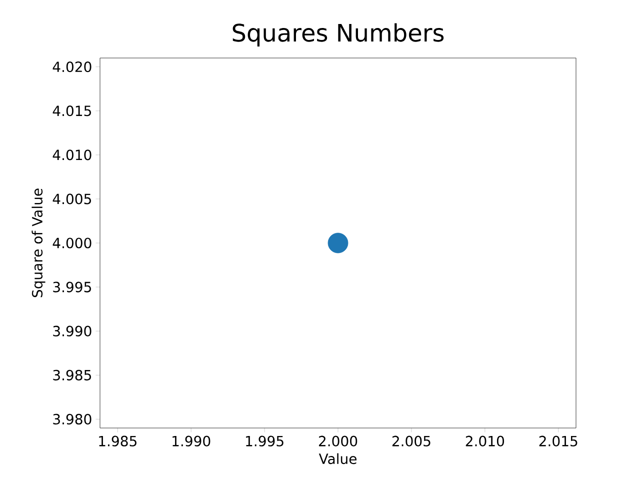  I want to click on x-tick-label: 2.010, so click(485, 441).